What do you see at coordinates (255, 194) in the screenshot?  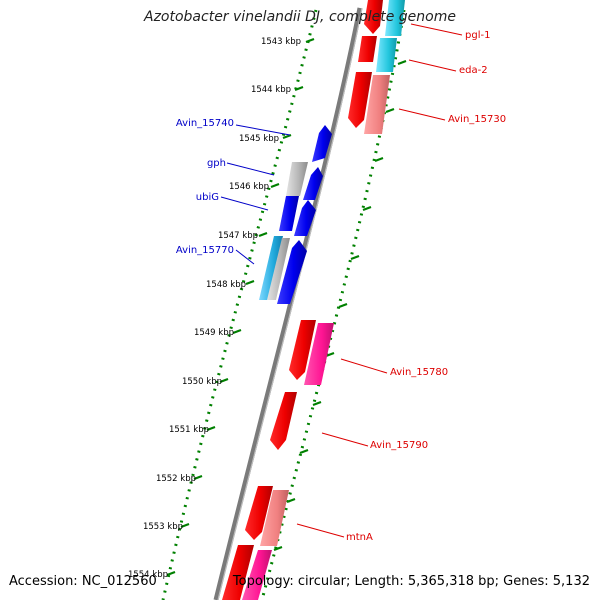 I see `left-connectors` at bounding box center [255, 194].